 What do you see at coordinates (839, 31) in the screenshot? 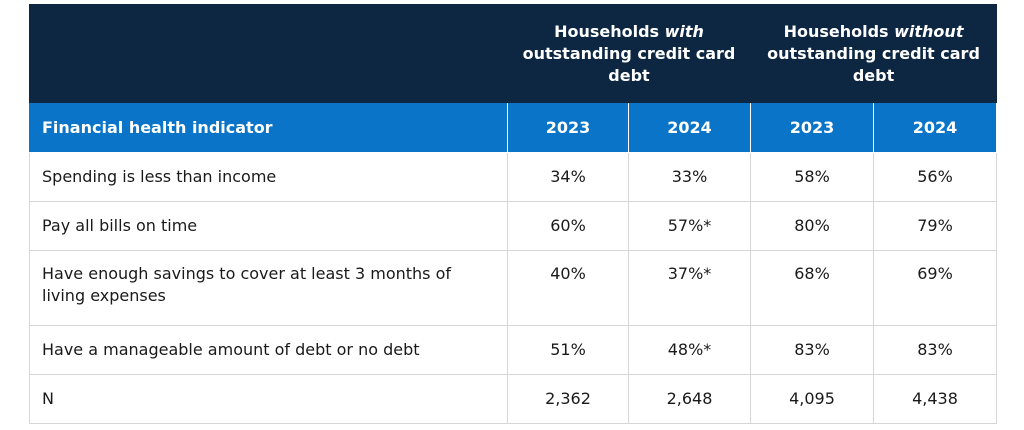
I see `group-without-pre: Households` at bounding box center [839, 31].